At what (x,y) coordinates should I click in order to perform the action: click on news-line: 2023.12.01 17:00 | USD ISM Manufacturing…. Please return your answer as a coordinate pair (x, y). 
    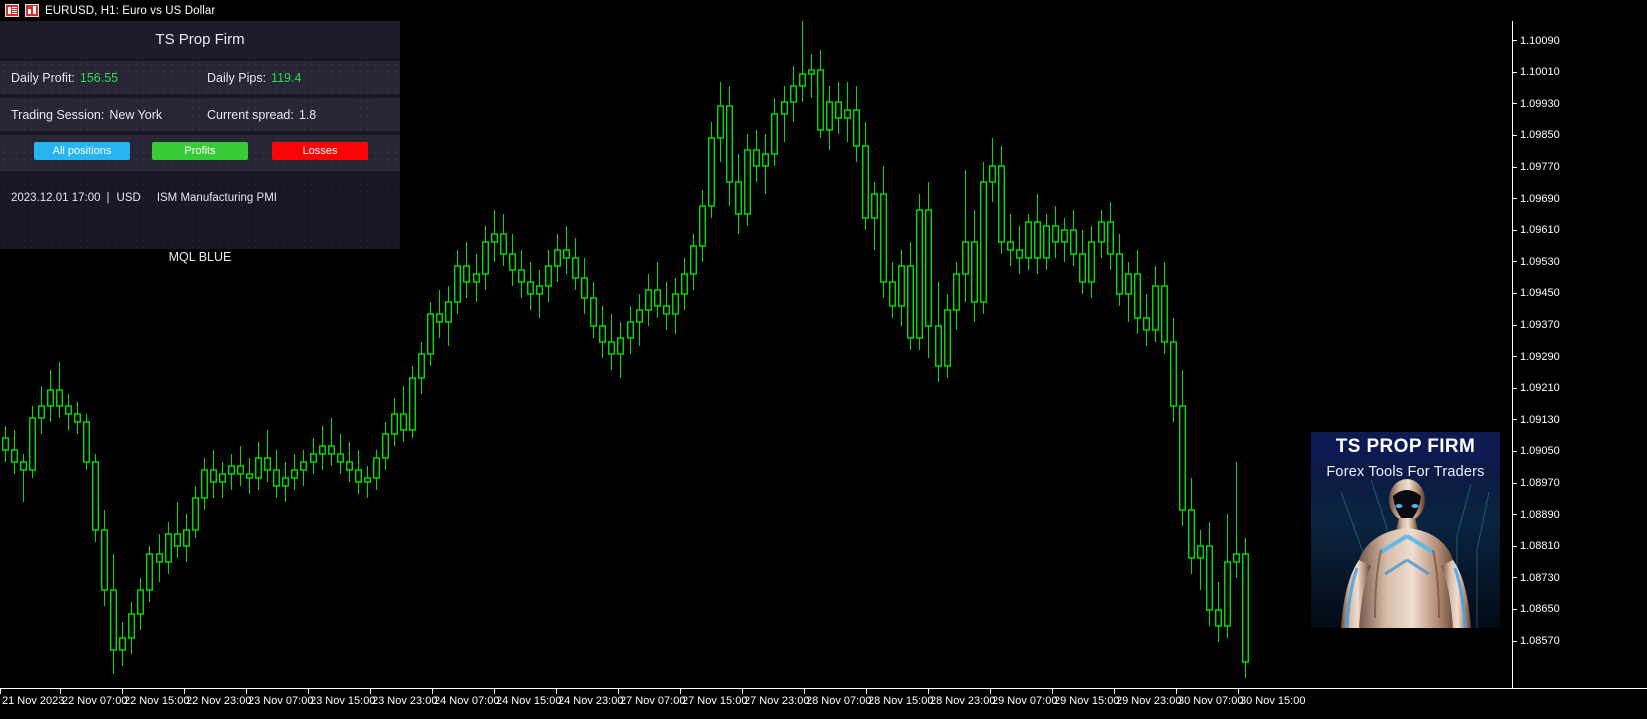
    Looking at the image, I should click on (144, 198).